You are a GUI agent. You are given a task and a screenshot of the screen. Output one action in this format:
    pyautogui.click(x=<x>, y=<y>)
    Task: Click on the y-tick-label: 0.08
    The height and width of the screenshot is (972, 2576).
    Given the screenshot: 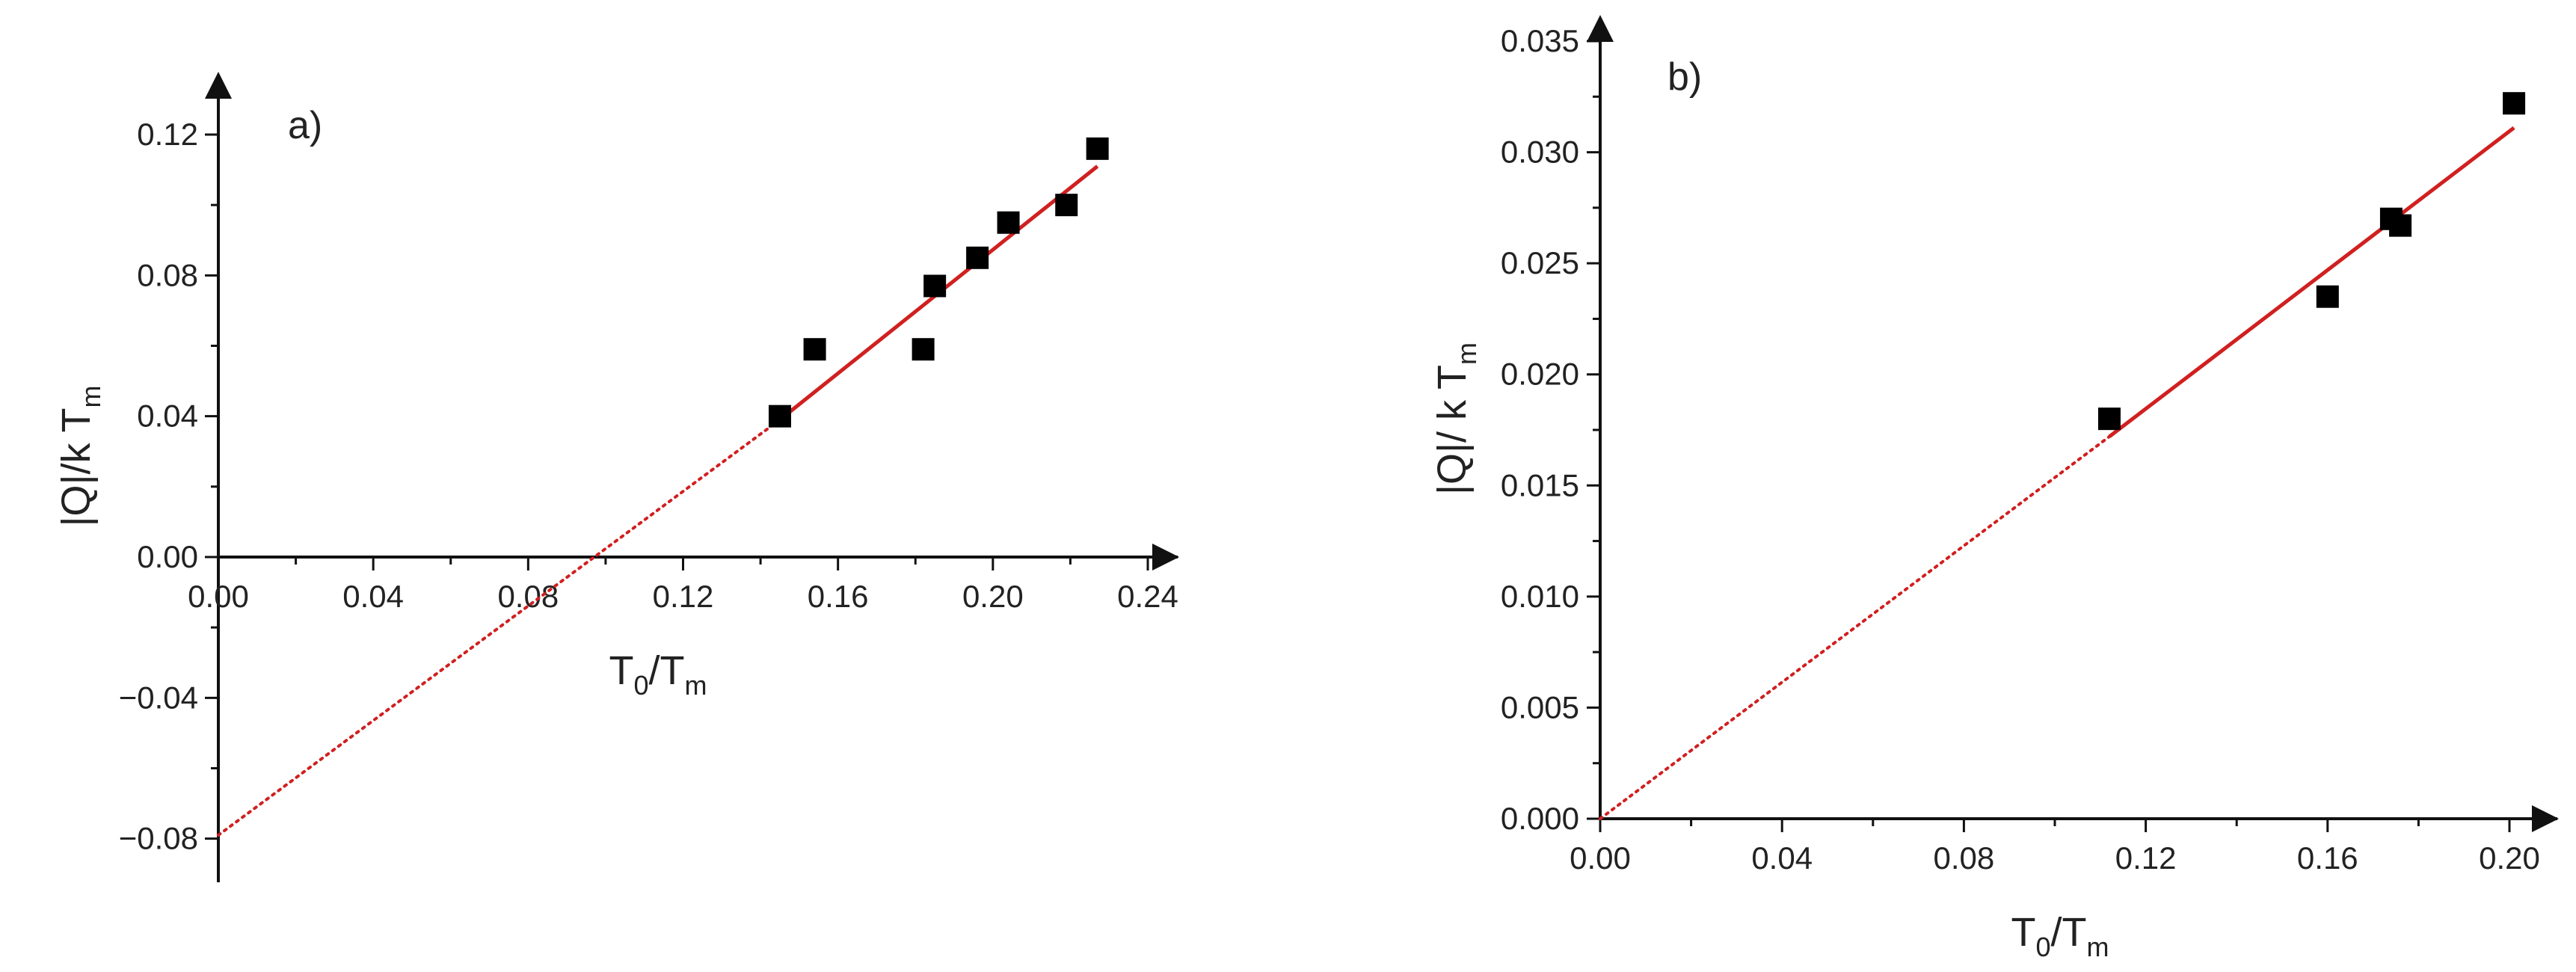 What is the action you would take?
    pyautogui.click(x=167, y=274)
    